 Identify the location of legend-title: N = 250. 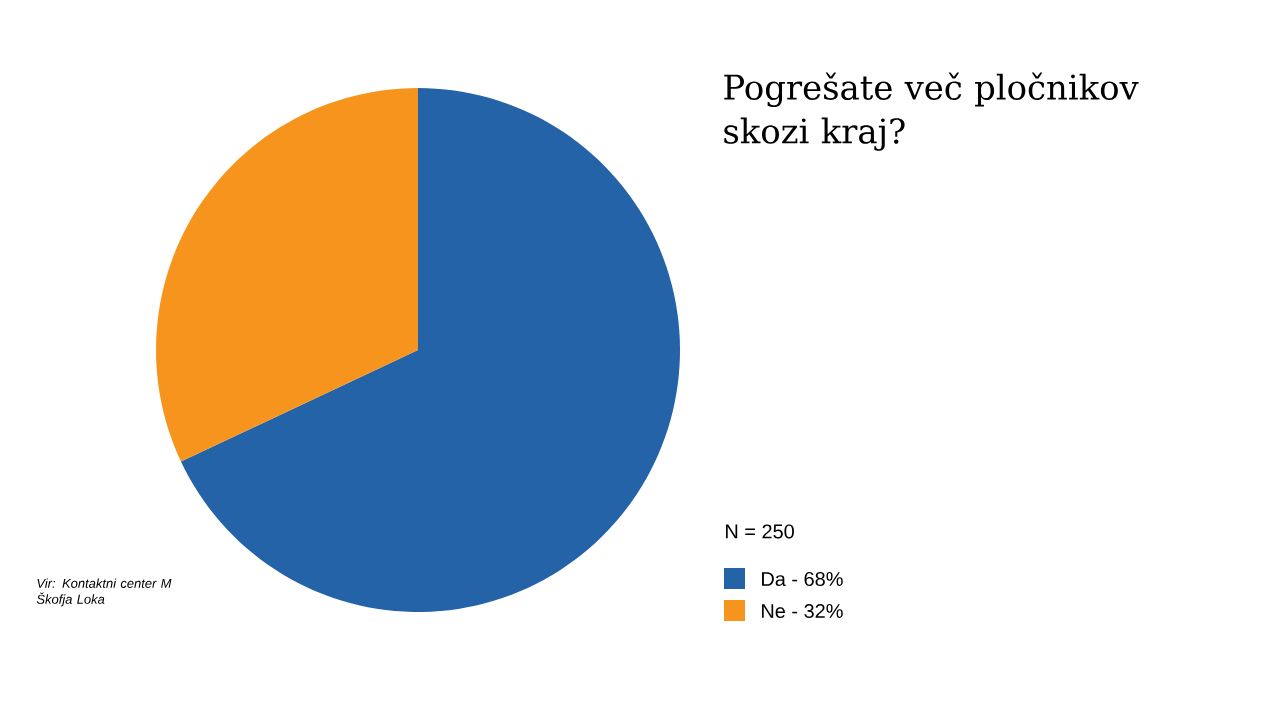
(760, 531).